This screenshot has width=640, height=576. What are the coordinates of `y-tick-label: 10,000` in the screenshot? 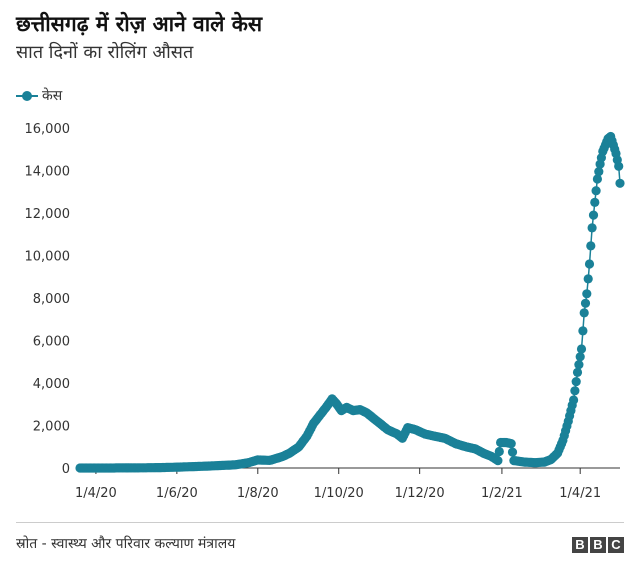 It's located at (48, 257).